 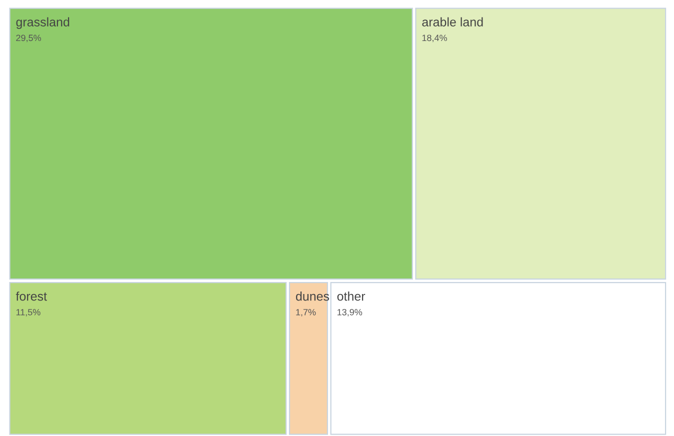 What do you see at coordinates (28, 312) in the screenshot?
I see `data-label: 11,5%` at bounding box center [28, 312].